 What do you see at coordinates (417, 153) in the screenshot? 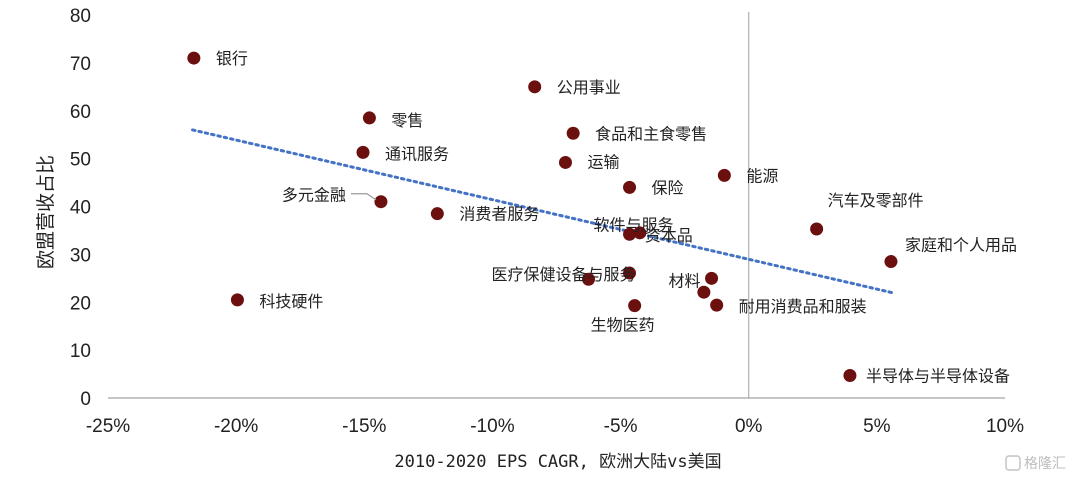
I see `point-label: 通讯服务` at bounding box center [417, 153].